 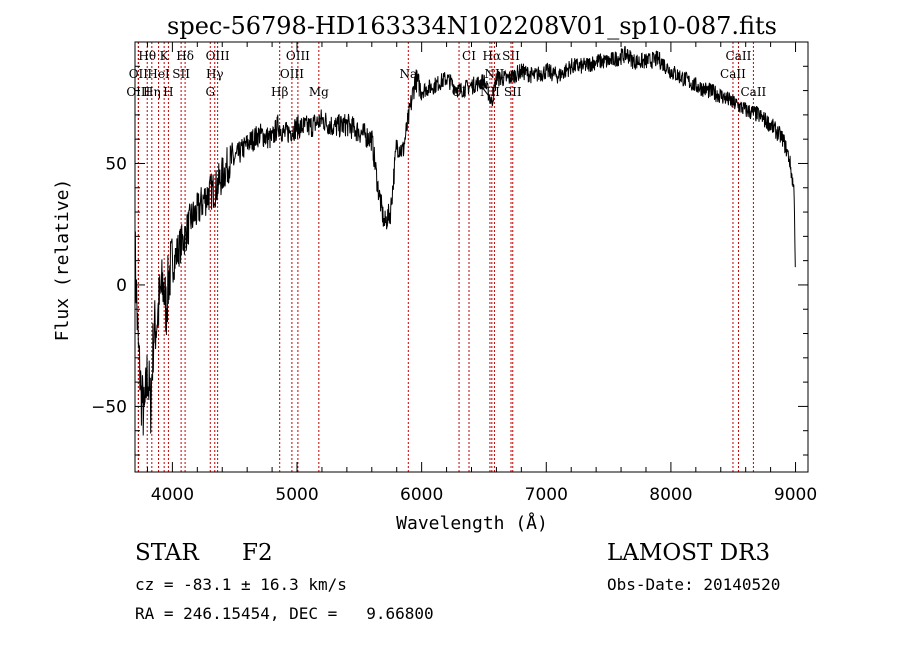 I want to click on y-axis-label: Flux (relative), so click(x=62, y=260).